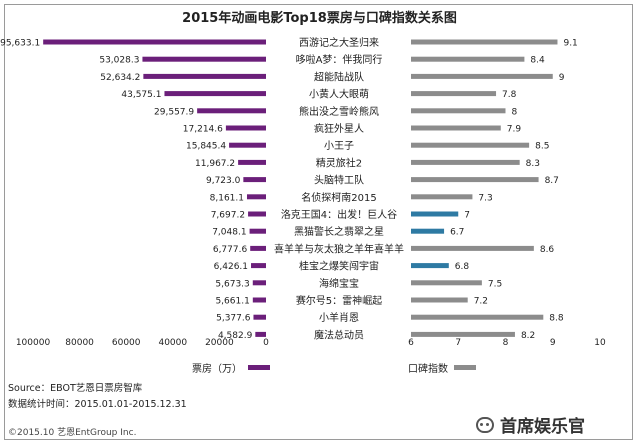 The image size is (639, 446). Describe the element at coordinates (556, 319) in the screenshot. I see `score-label: 8.8` at that location.